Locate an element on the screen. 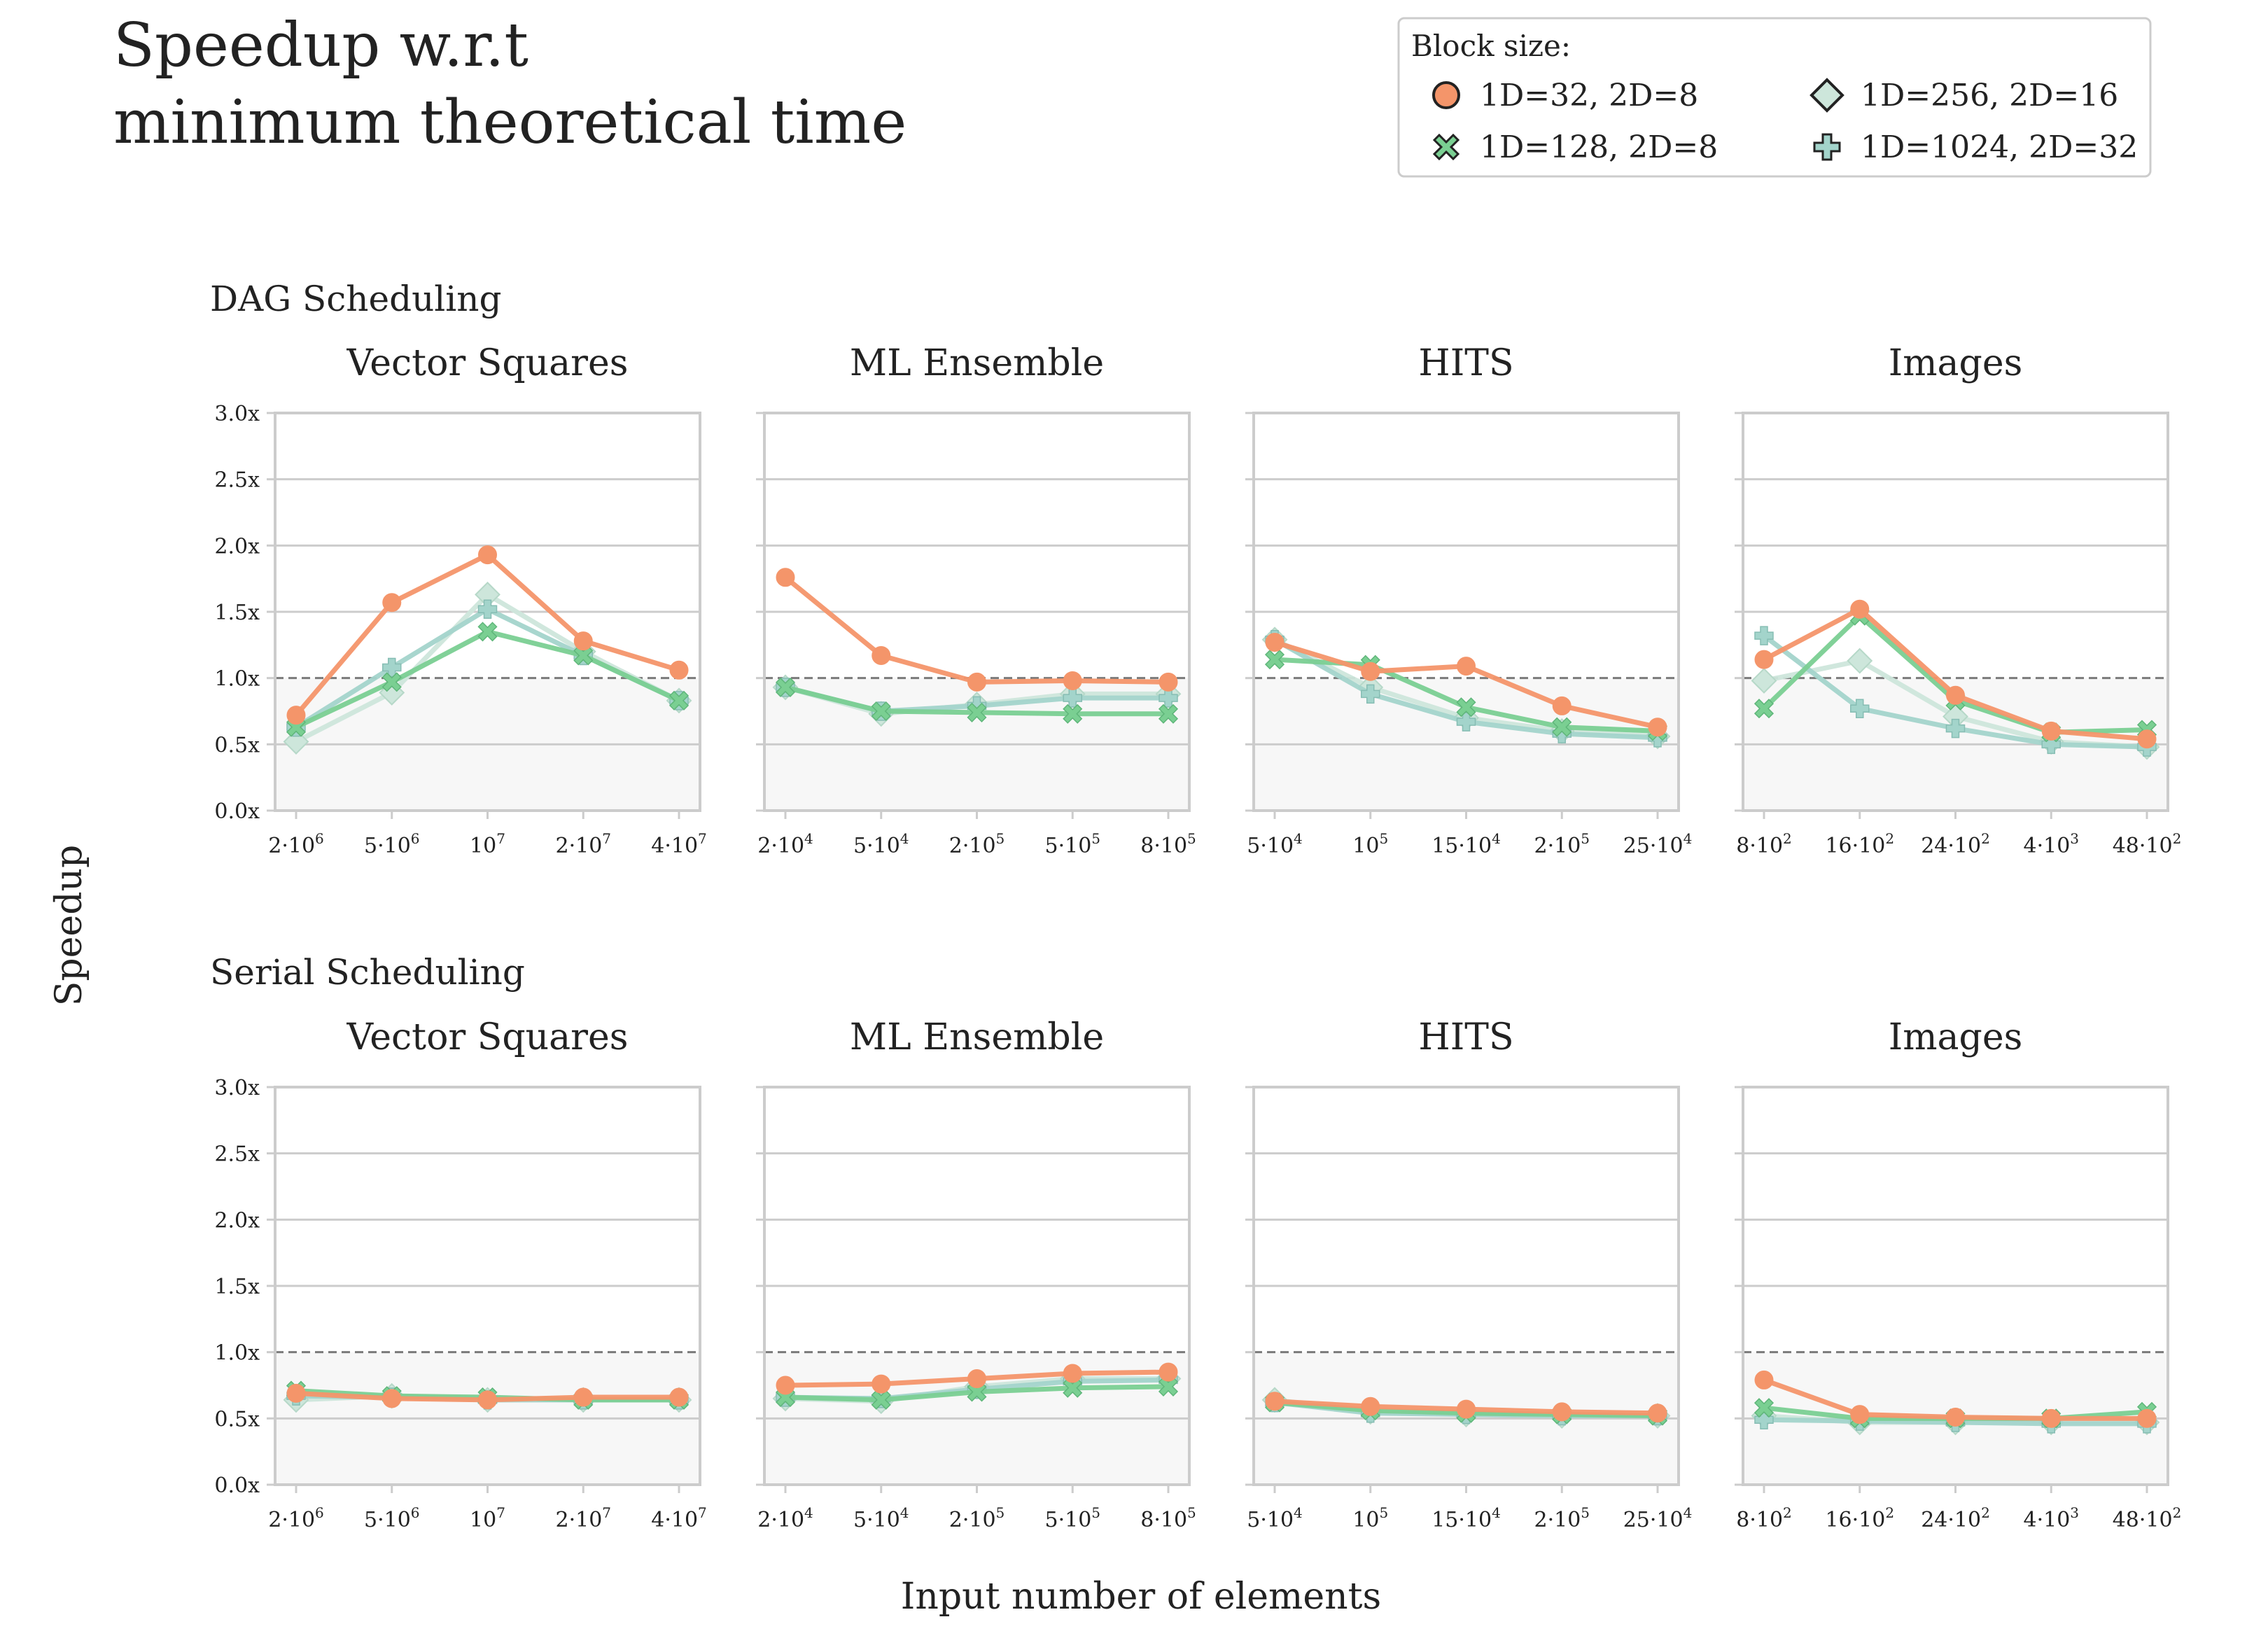  y-tick-label: 0.0x is located at coordinates (237, 811).